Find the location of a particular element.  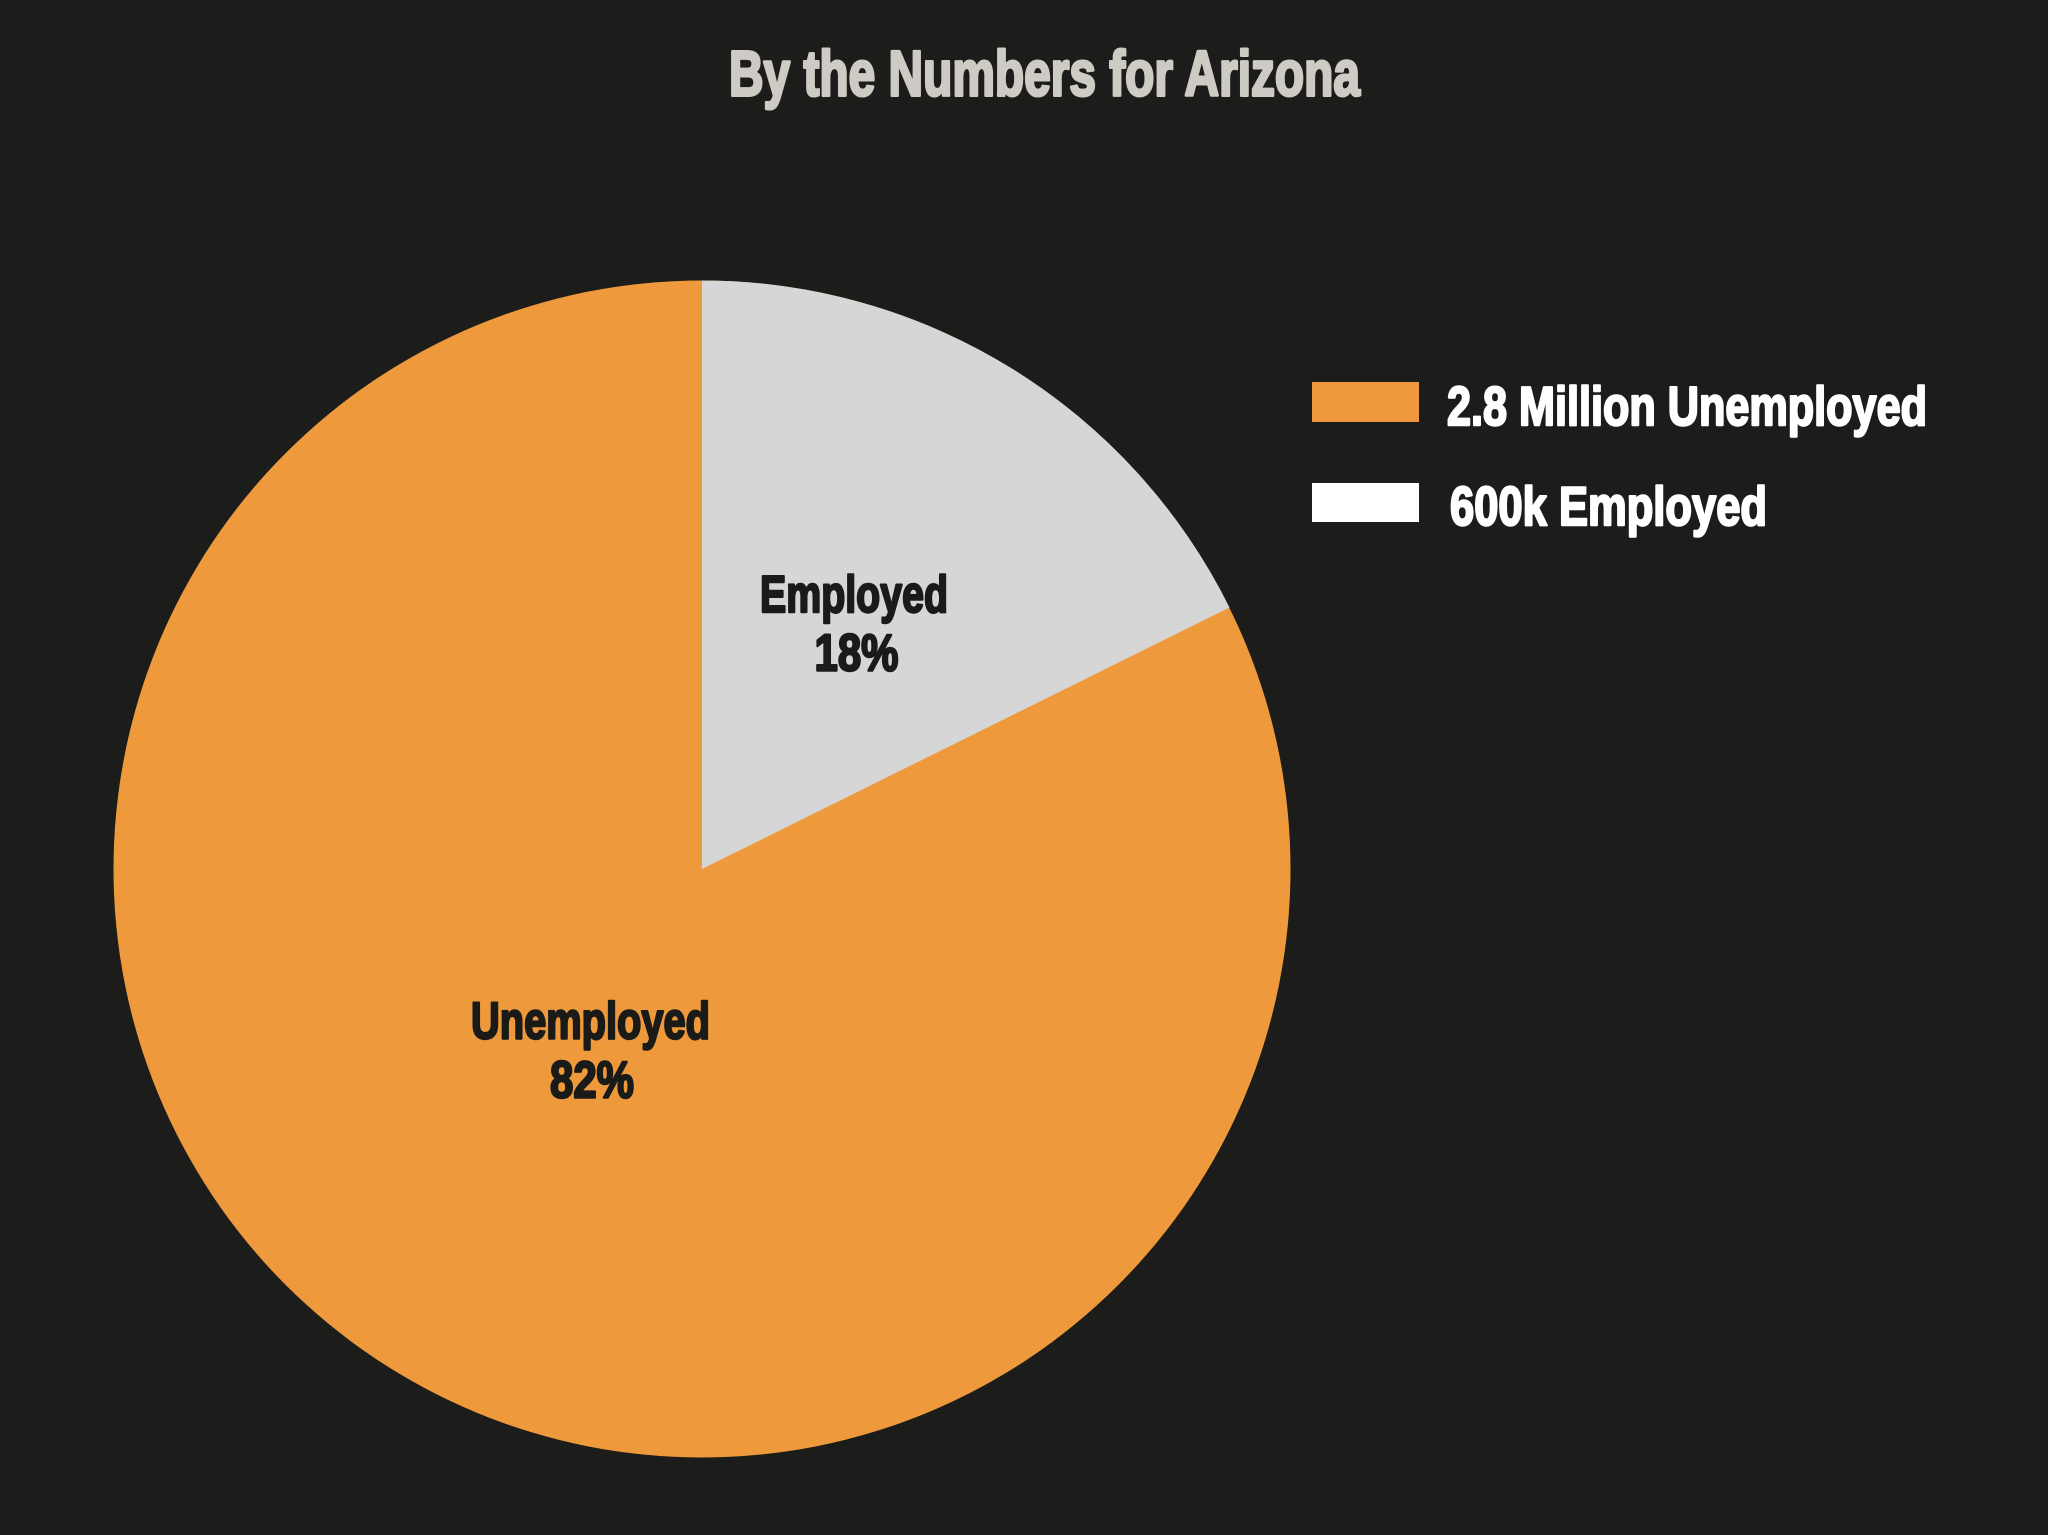

svg-text: 18% is located at coordinates (857, 654).